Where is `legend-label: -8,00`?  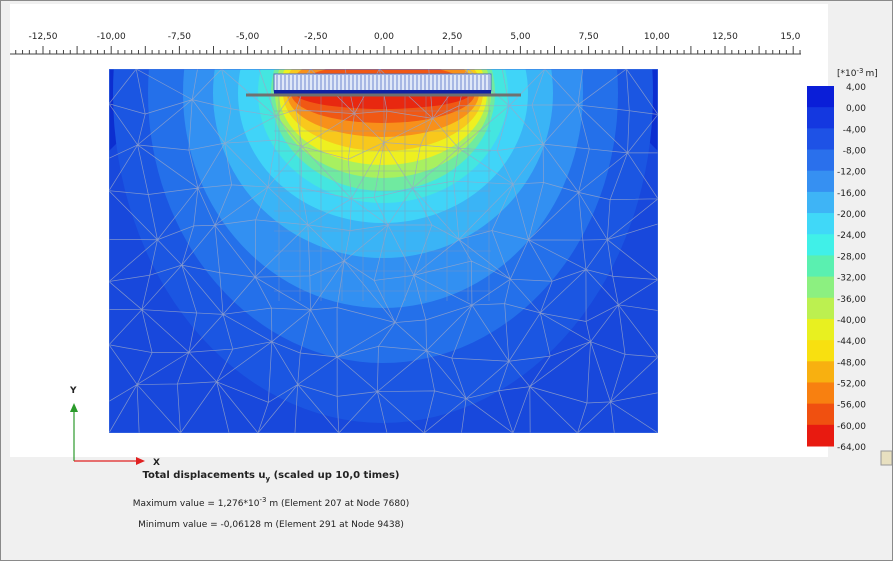 legend-label: -8,00 is located at coordinates (855, 152).